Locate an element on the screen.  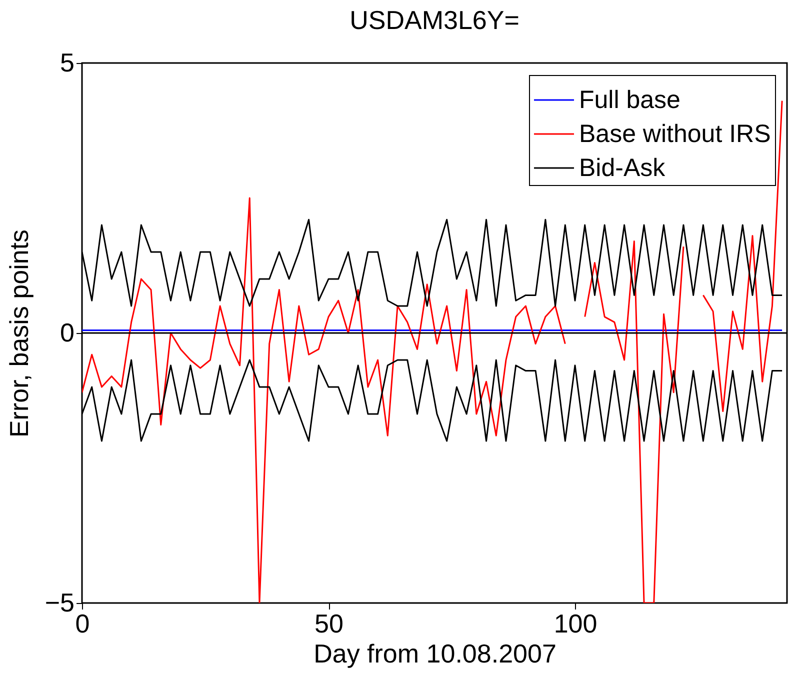
legend-label: Full base is located at coordinates (629, 100).